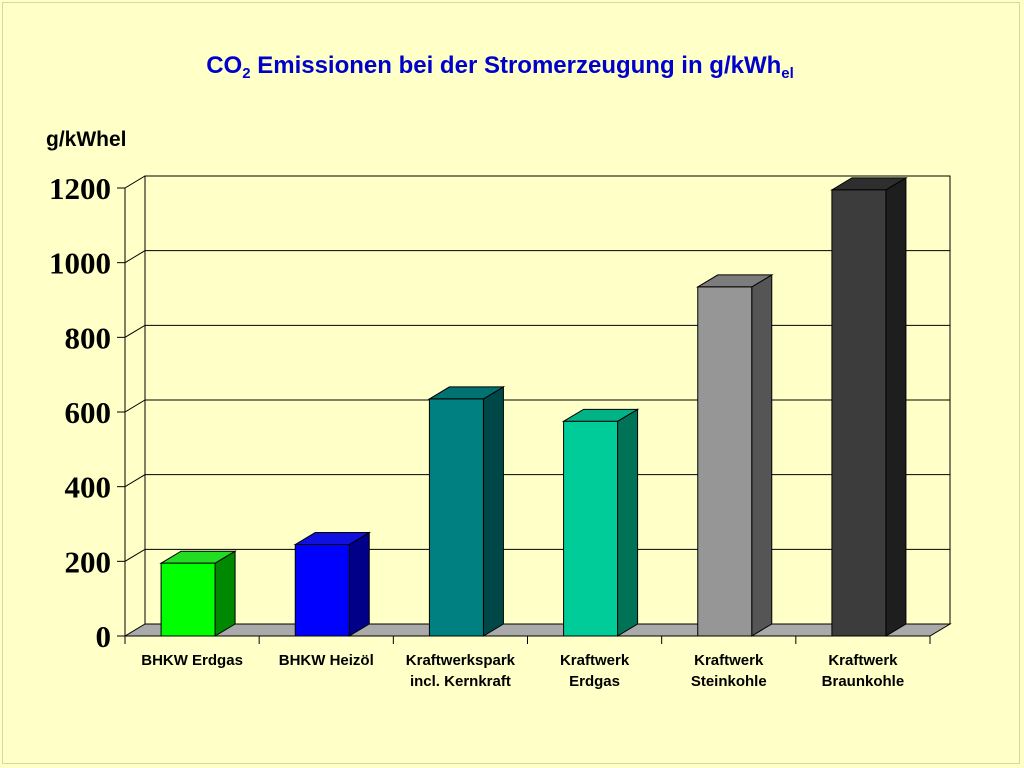 Image resolution: width=1024 pixels, height=768 pixels. I want to click on x-tick-label: BHKW Heizöl, so click(326, 660).